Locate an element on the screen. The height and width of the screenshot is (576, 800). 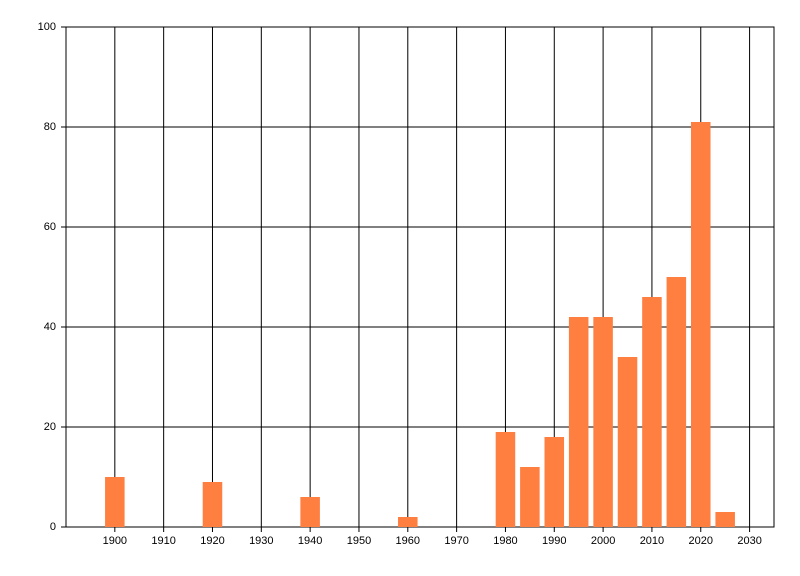
y-tick-label: 80 is located at coordinates (50, 127).